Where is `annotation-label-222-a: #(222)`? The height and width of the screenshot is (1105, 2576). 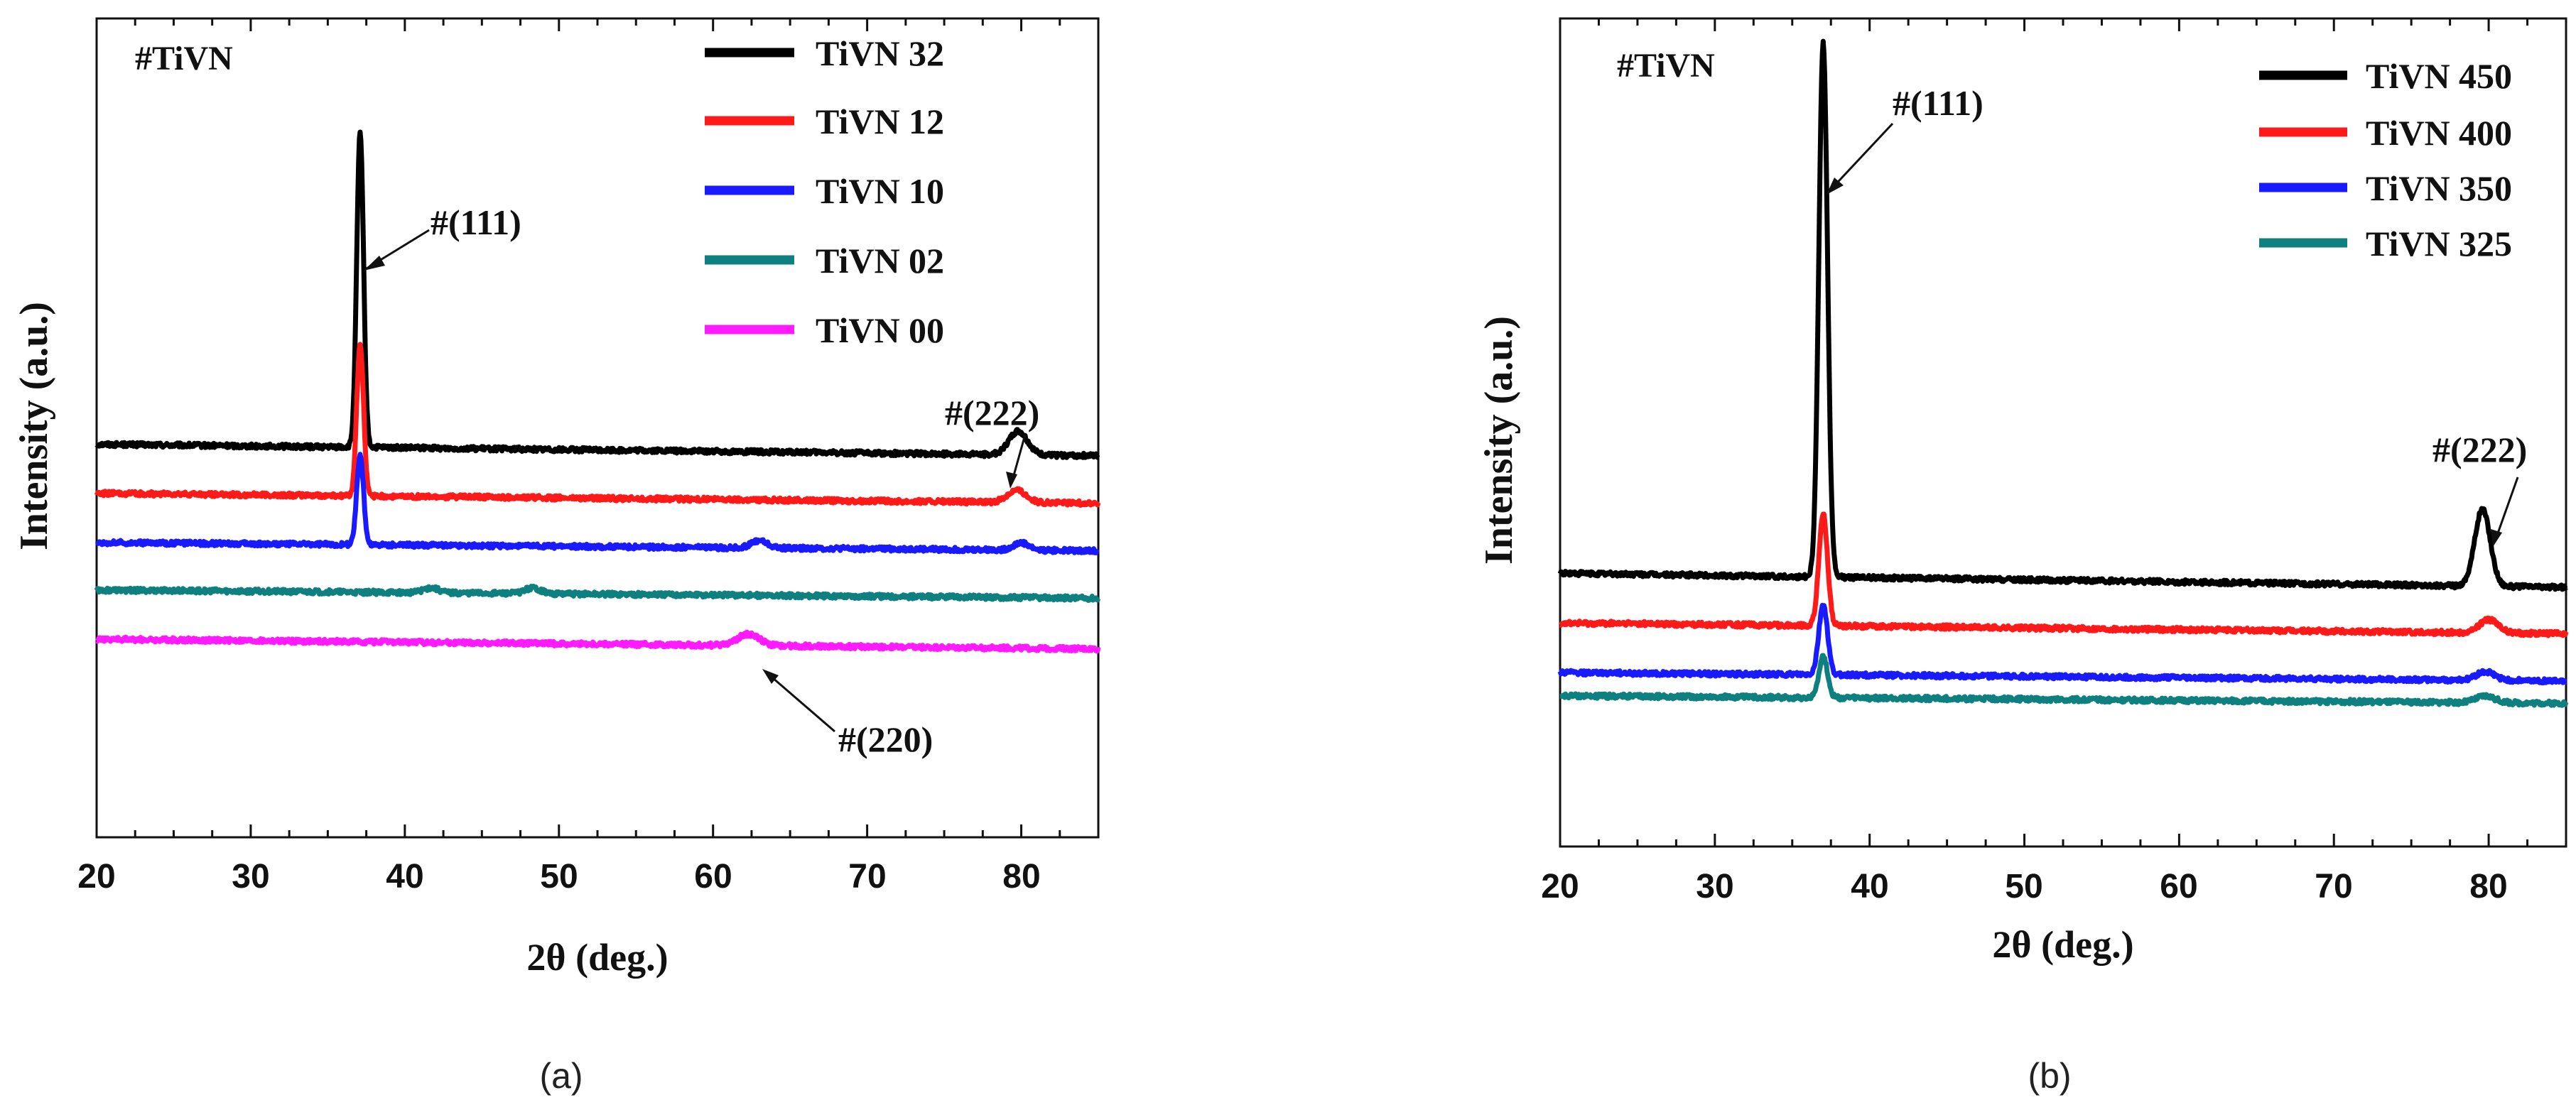 annotation-label-222-a: #(222) is located at coordinates (992, 413).